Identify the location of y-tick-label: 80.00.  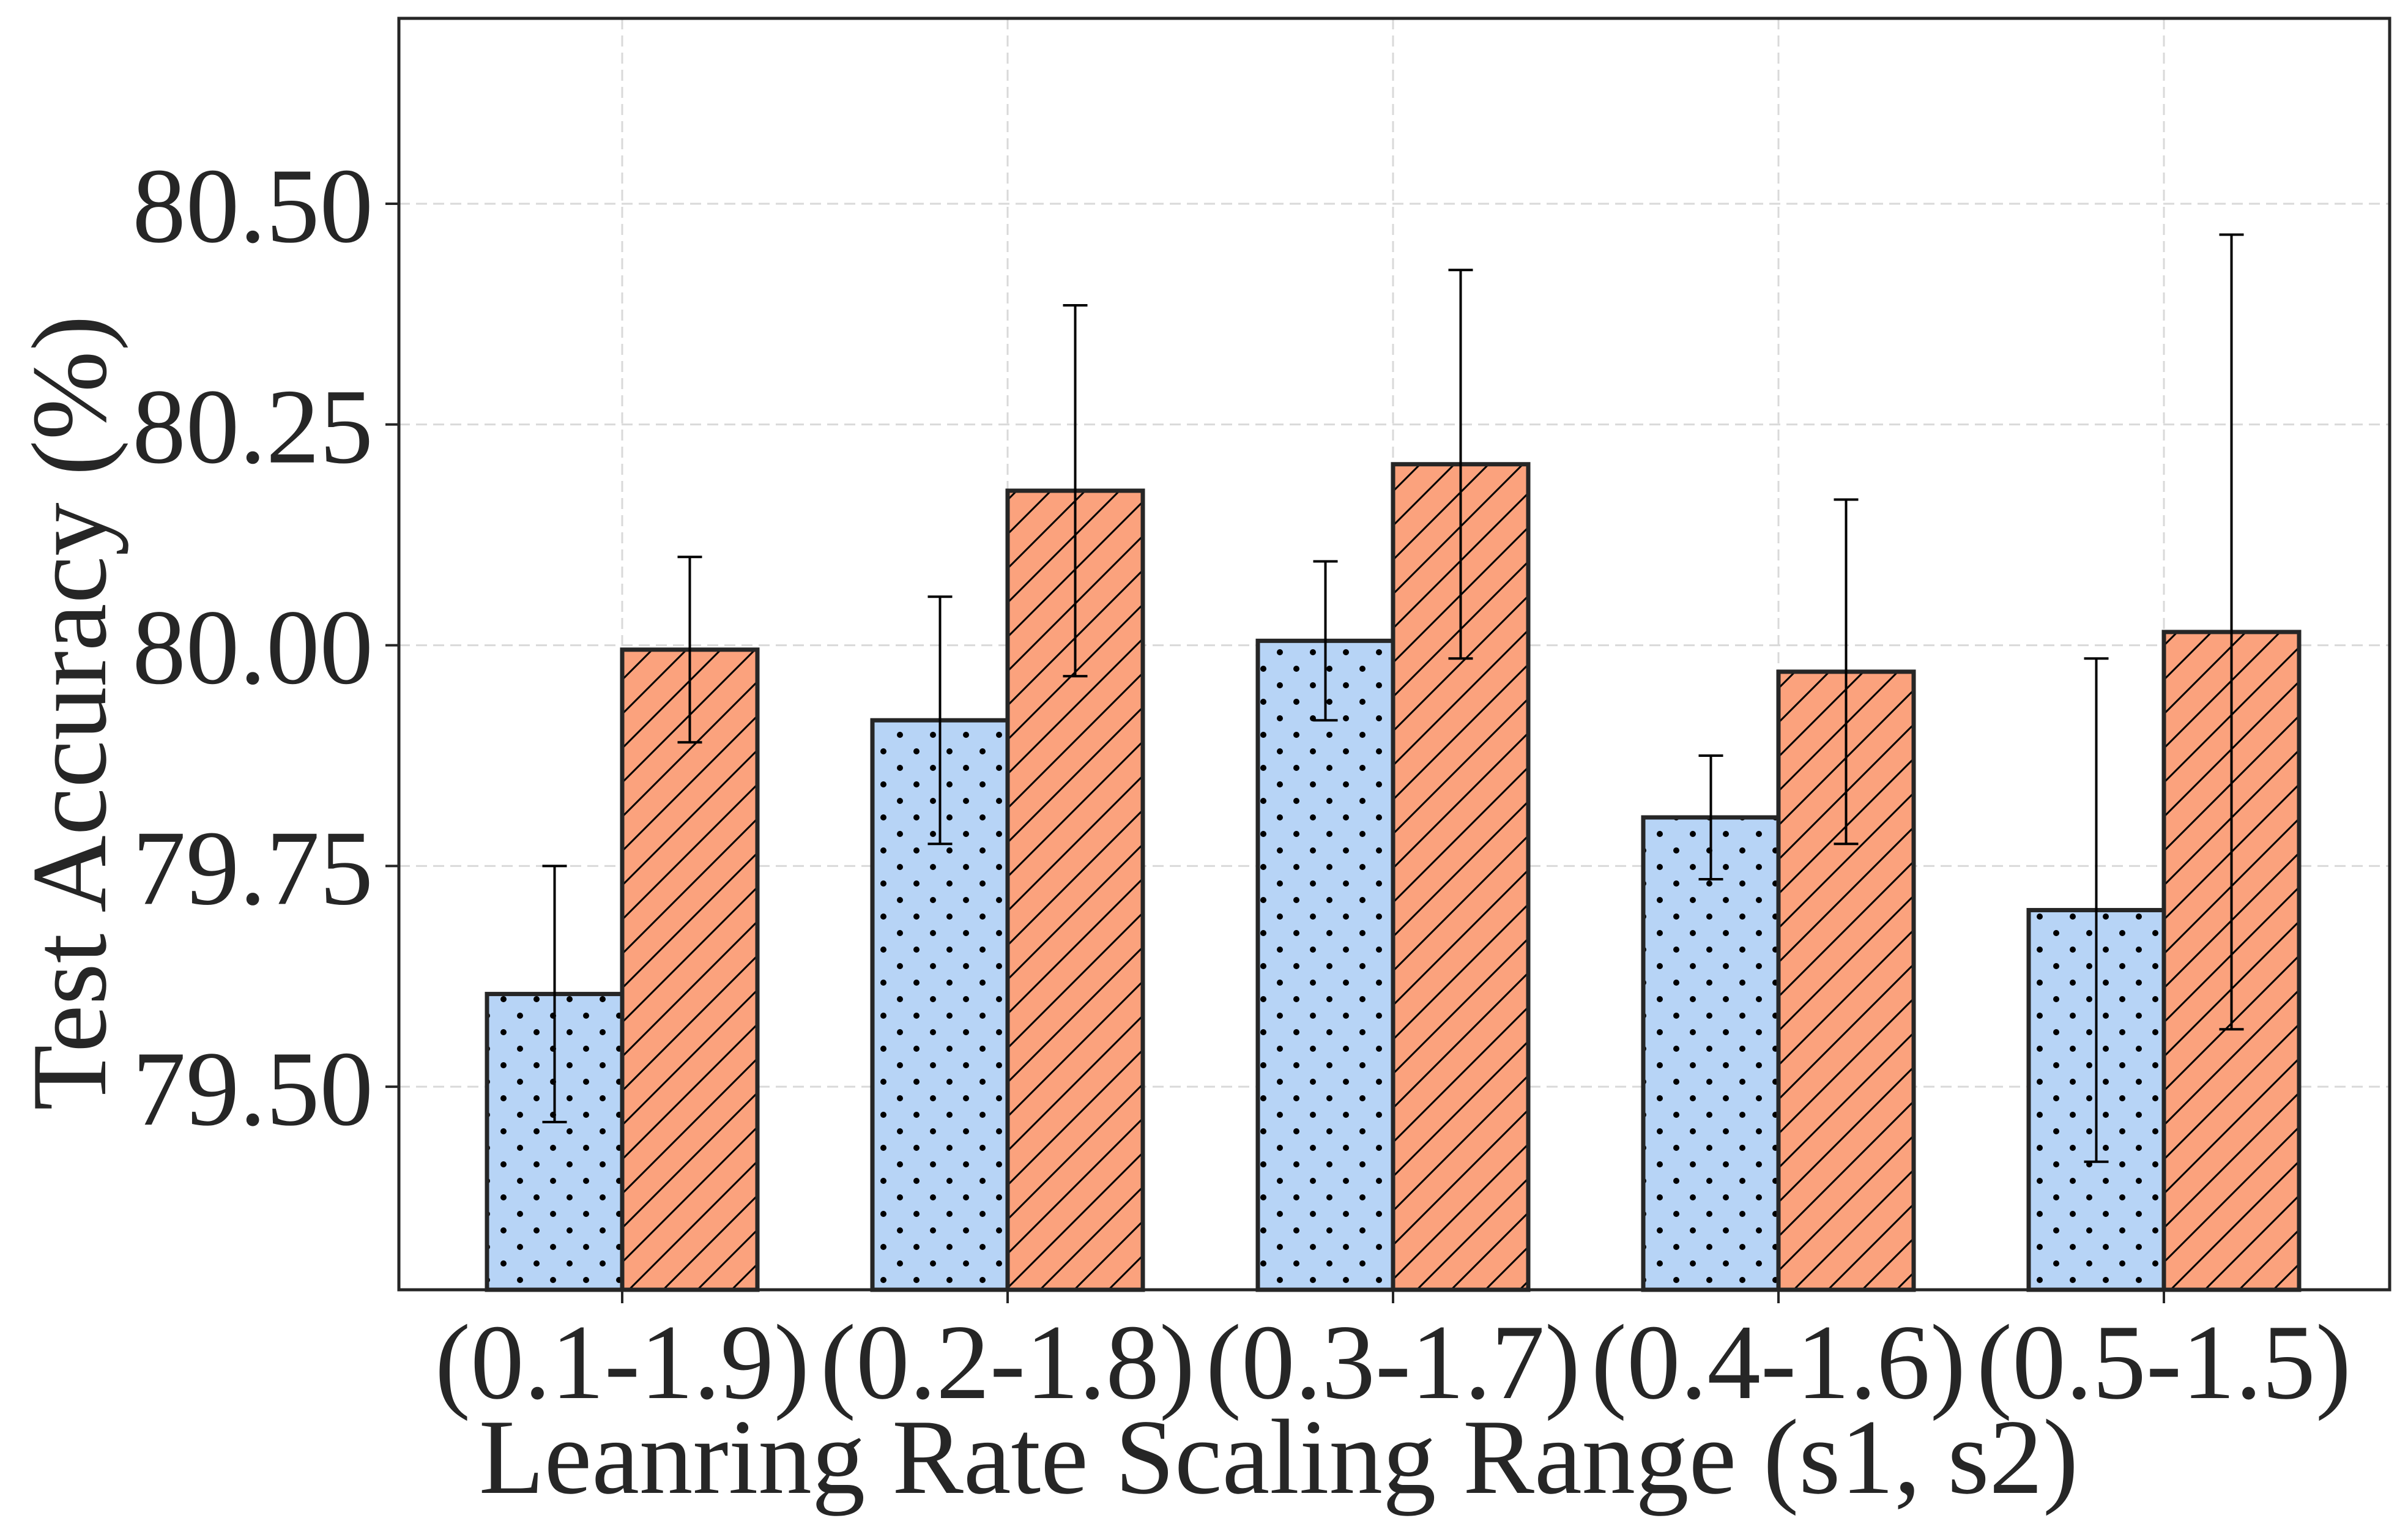
(252, 647).